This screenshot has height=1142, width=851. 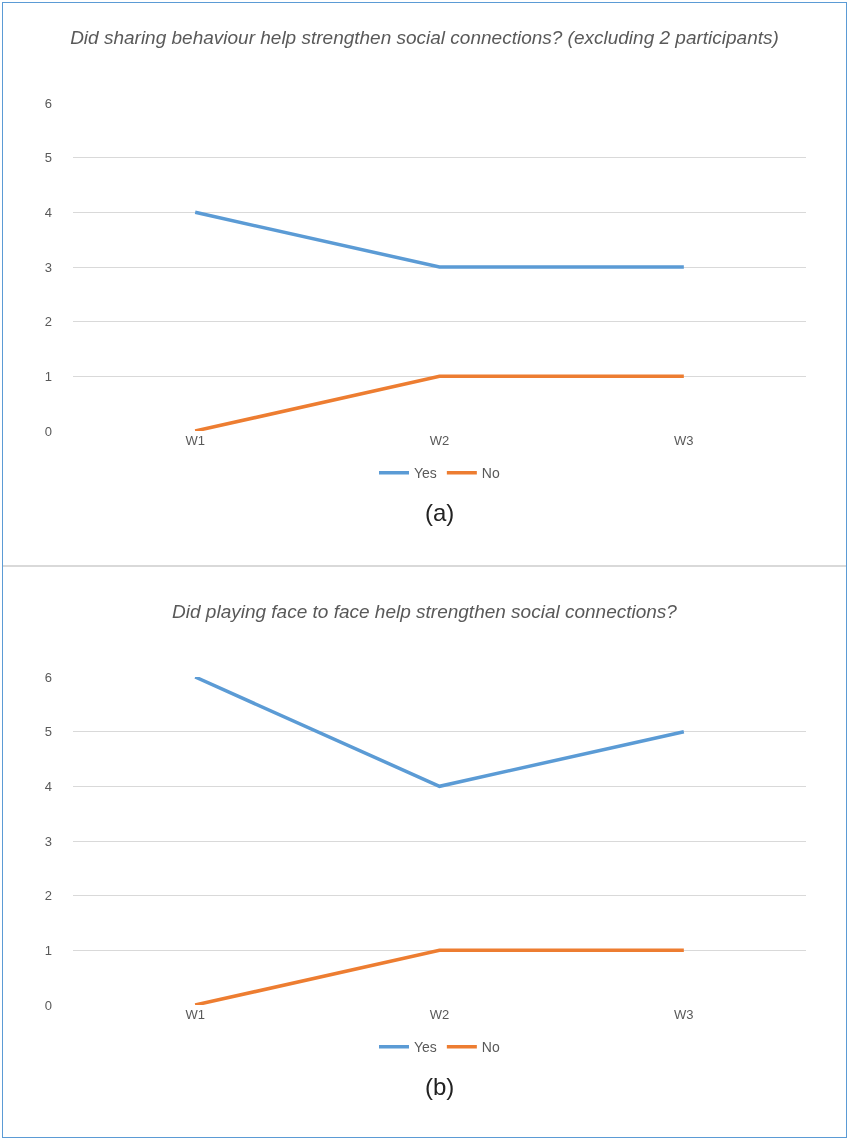 I want to click on chart-title: Did playing face to face help strengthen social connections?, so click(x=425, y=612).